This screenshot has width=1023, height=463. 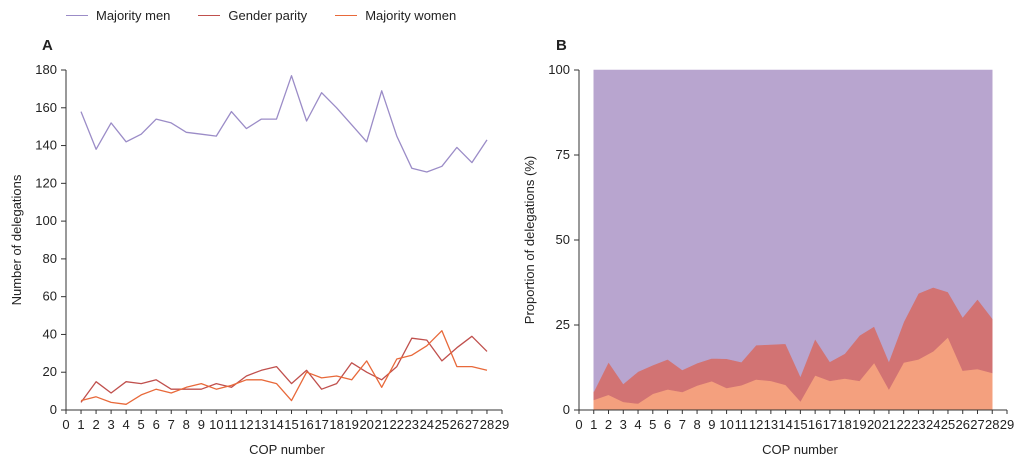 What do you see at coordinates (711, 424) in the screenshot?
I see `panel-b-x-tick-label: 9` at bounding box center [711, 424].